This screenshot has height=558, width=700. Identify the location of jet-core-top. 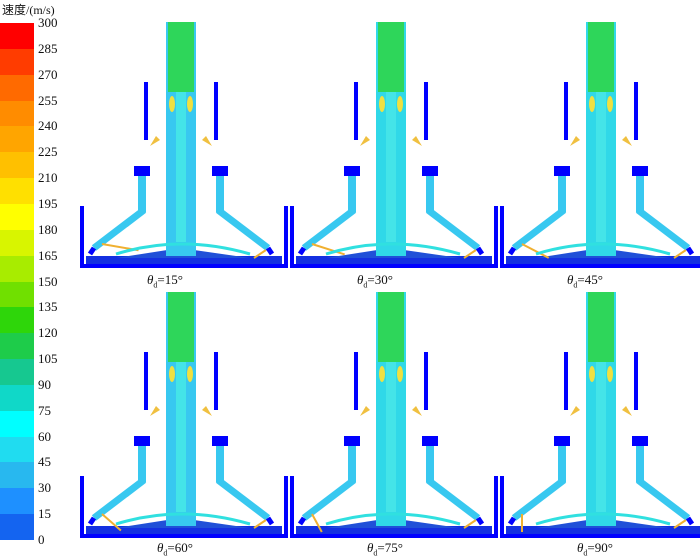
(601, 327).